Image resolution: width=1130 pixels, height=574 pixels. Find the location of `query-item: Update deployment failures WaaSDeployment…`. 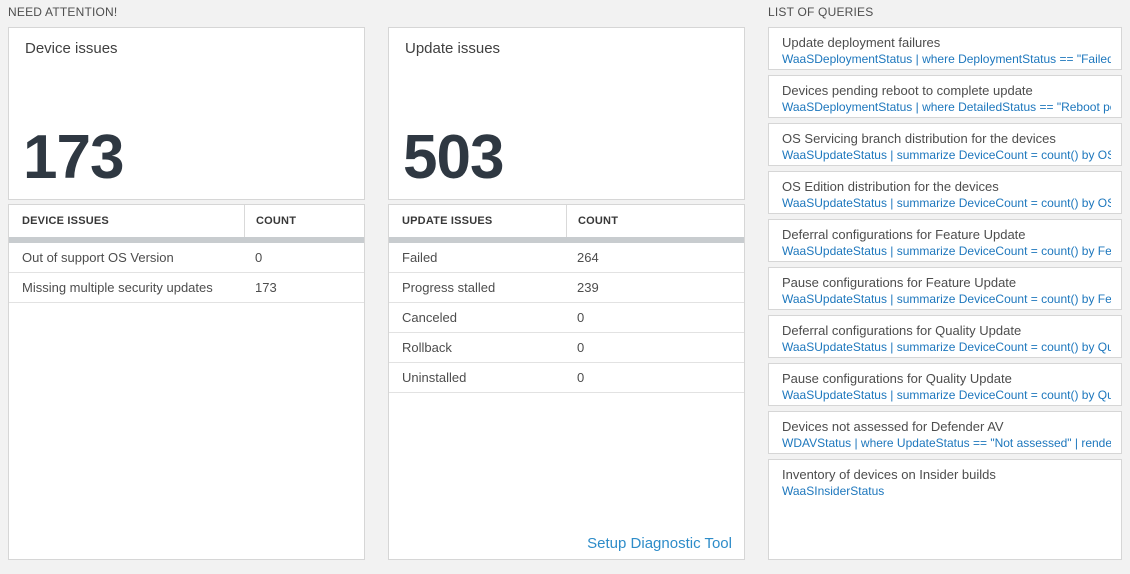

query-item: Update deployment failures WaaSDeployment… is located at coordinates (945, 48).